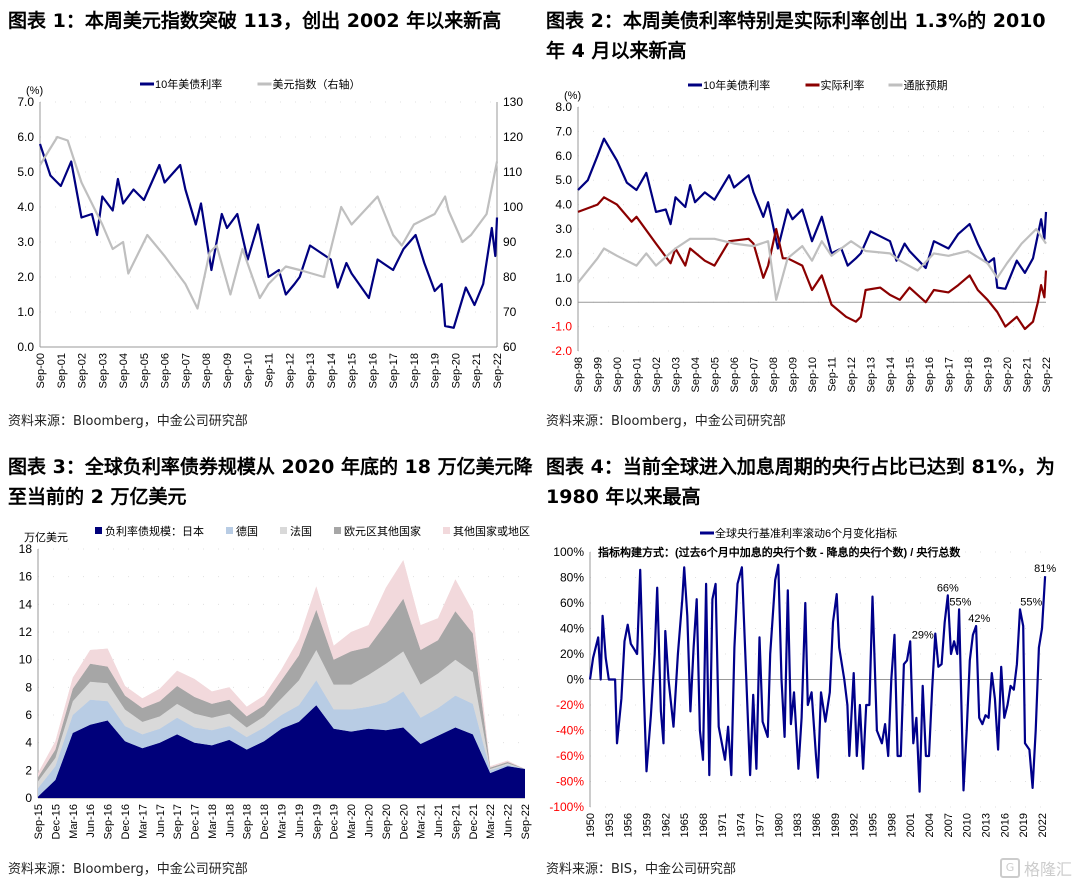 The image size is (1080, 886). What do you see at coordinates (836, 825) in the screenshot?
I see `chart4-x-tick-label: 1989` at bounding box center [836, 825].